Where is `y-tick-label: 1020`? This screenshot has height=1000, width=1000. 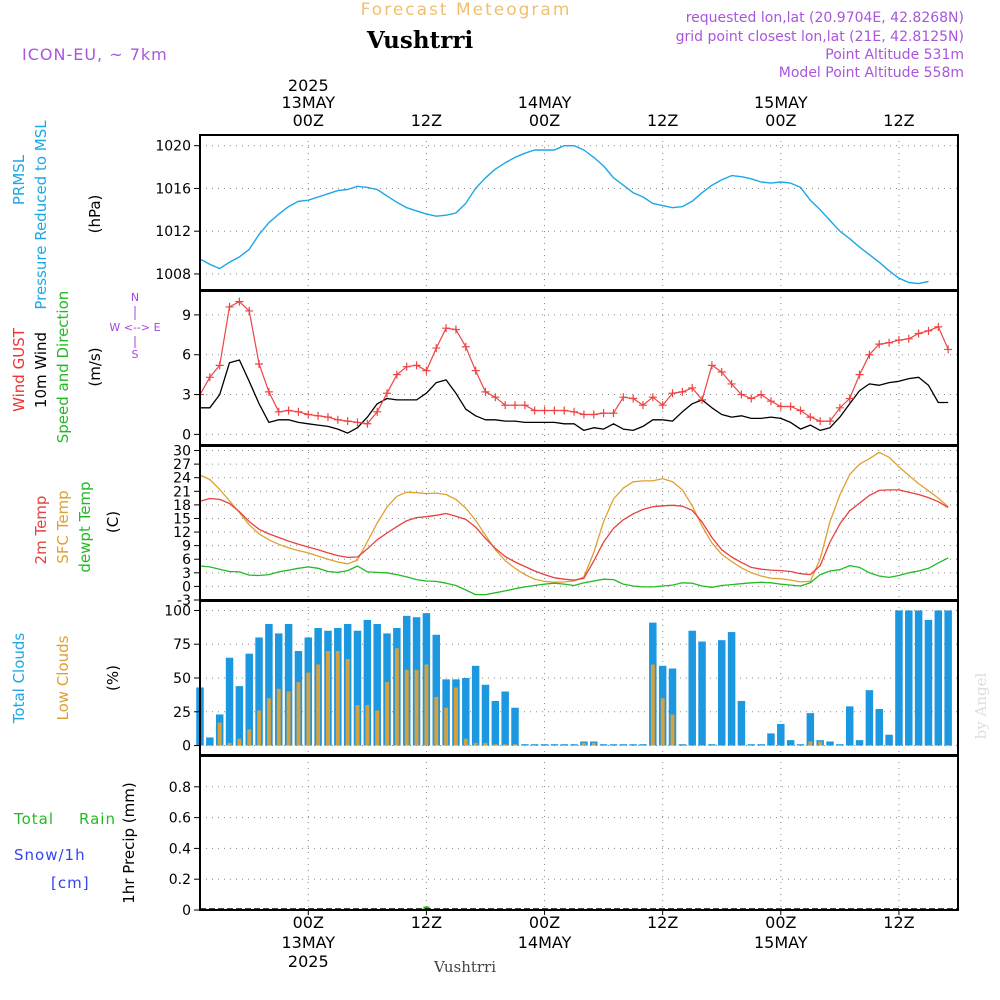
y-tick-label: 1020 is located at coordinates (173, 147).